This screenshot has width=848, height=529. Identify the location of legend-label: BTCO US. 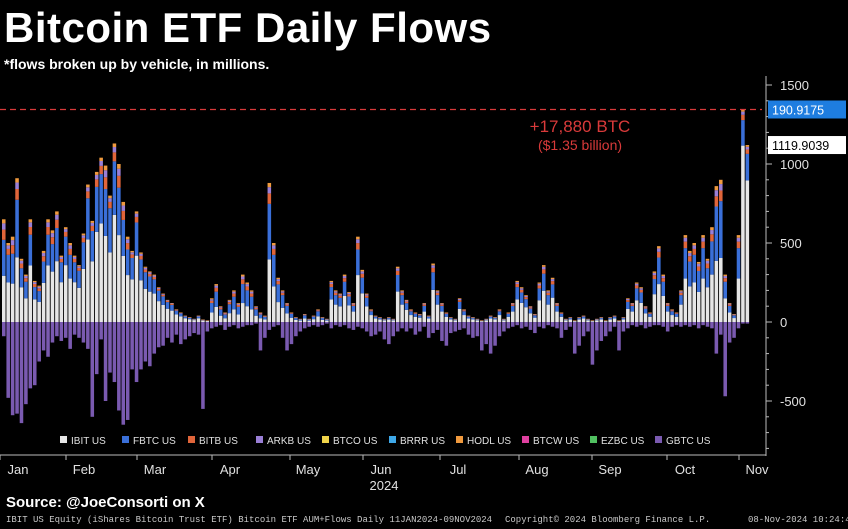
(355, 441).